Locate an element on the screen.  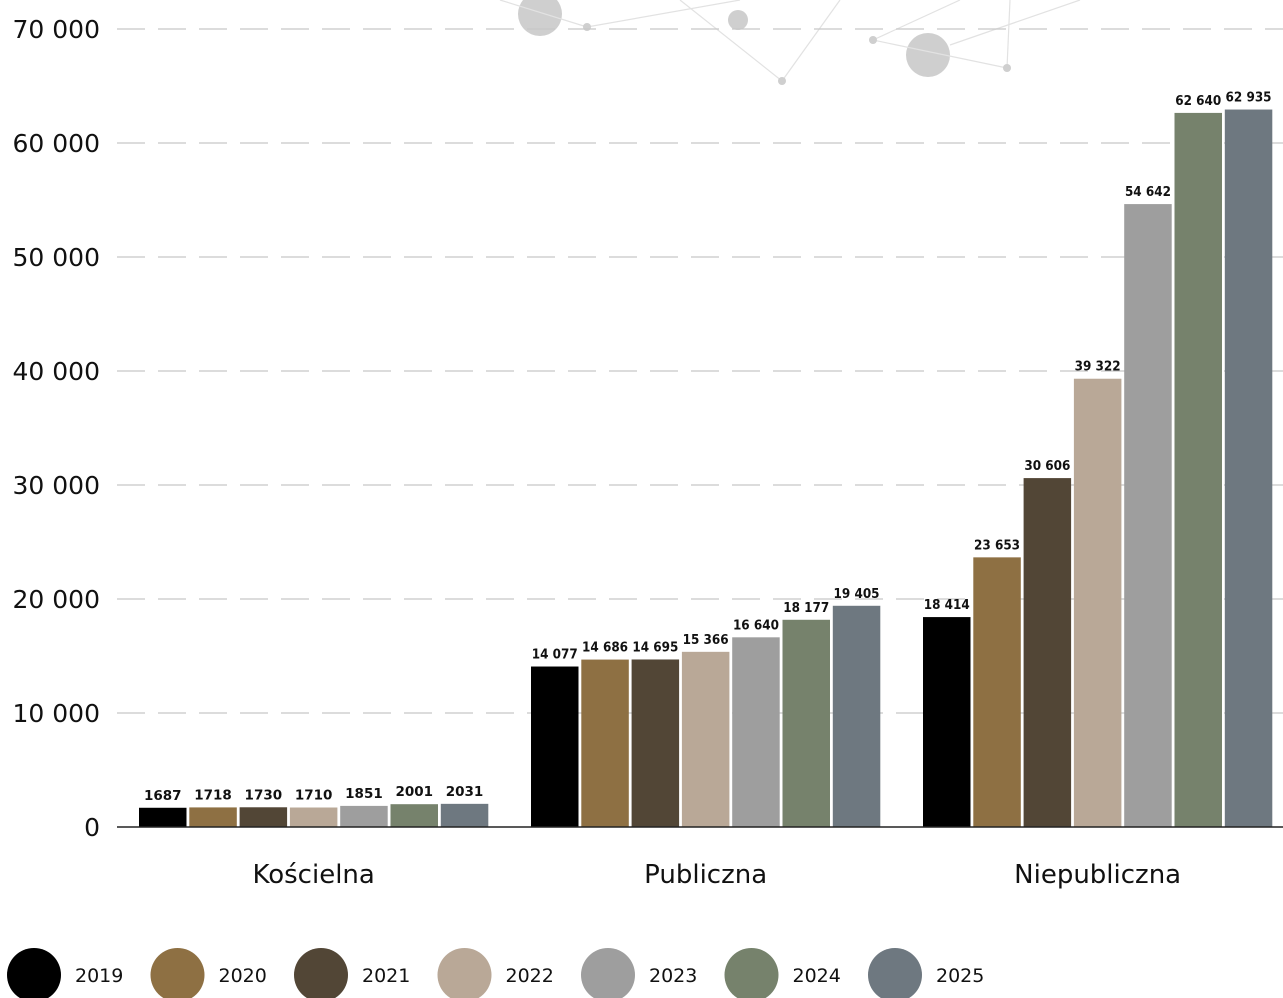
data-label: 1730 is located at coordinates (264, 795).